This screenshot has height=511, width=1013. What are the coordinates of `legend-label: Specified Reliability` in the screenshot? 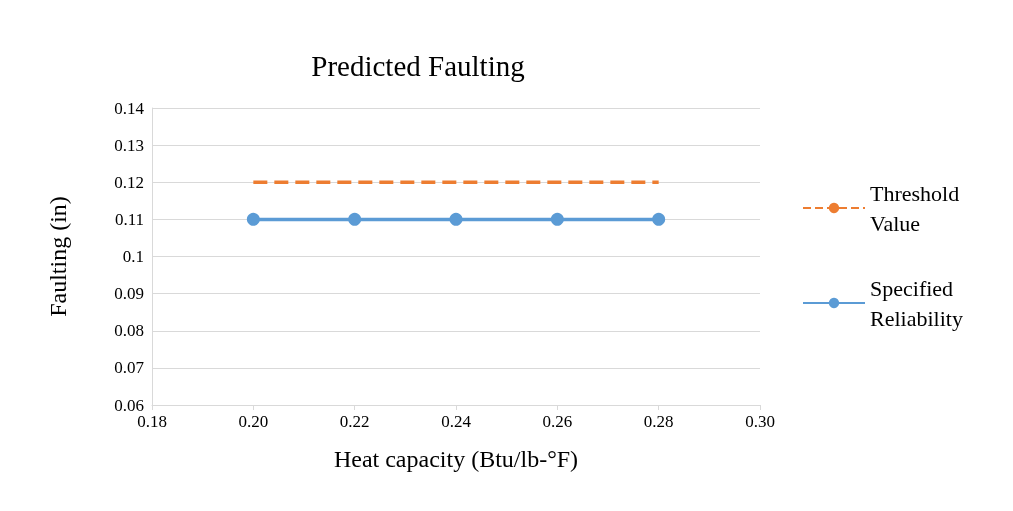 It's located at (916, 303).